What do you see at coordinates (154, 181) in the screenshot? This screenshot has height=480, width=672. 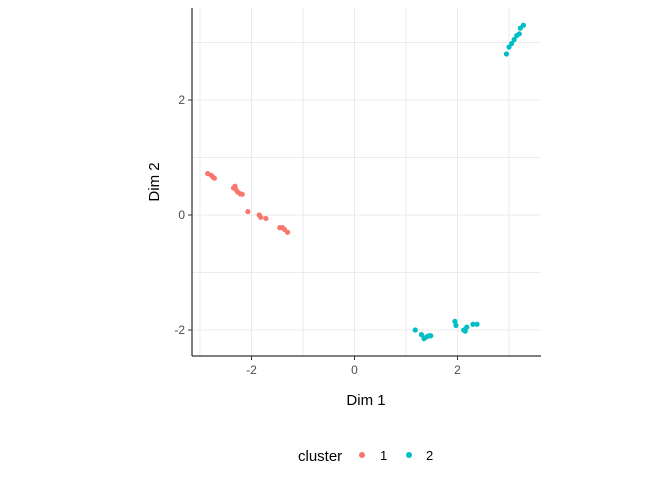 I see `y-axis-title: Dim 2` at bounding box center [154, 181].